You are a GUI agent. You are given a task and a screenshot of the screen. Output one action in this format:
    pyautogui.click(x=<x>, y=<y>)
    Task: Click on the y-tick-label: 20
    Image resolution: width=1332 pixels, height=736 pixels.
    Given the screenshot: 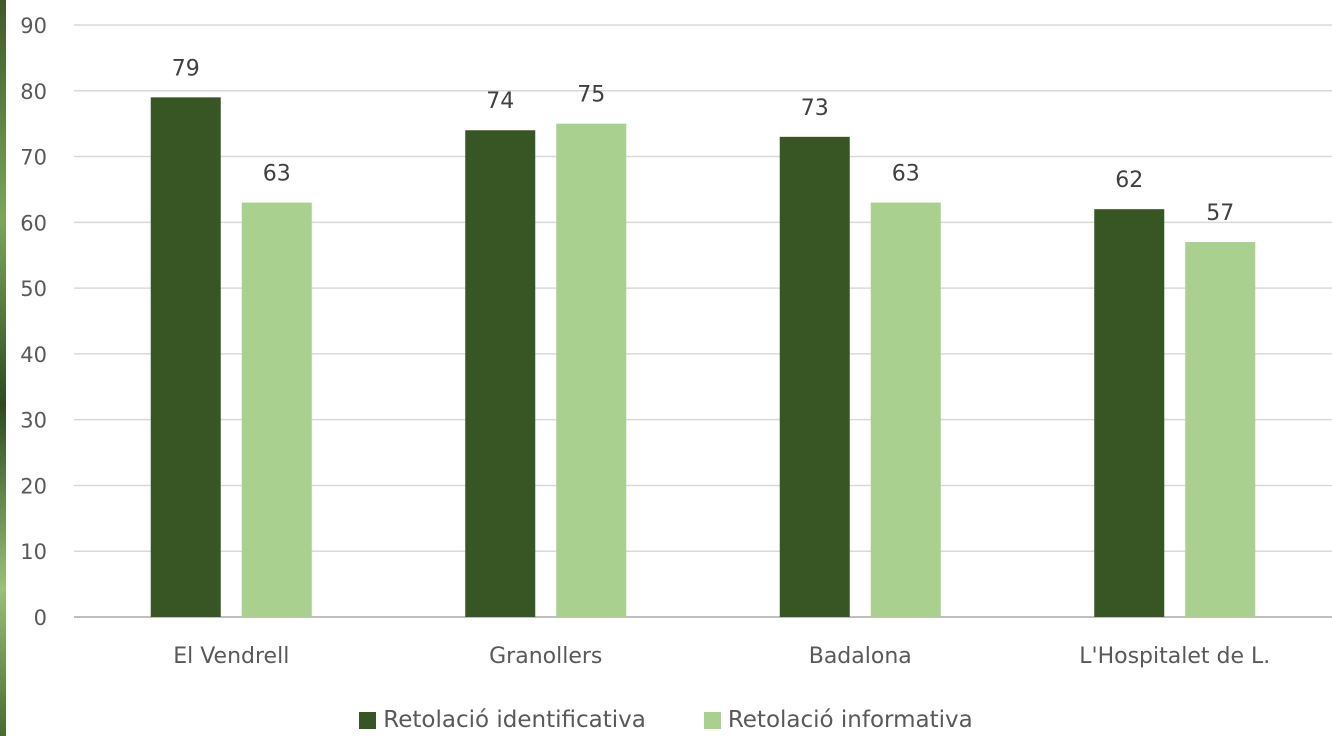 What is the action you would take?
    pyautogui.click(x=33, y=486)
    